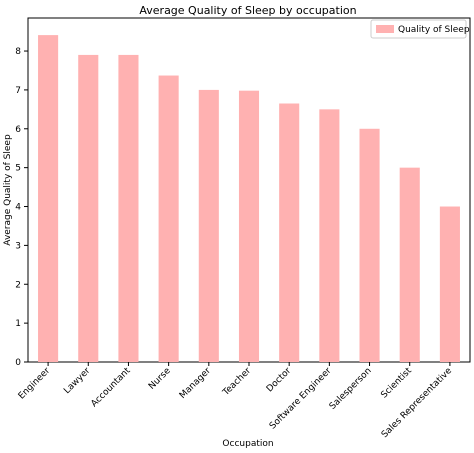  What do you see at coordinates (369, 245) in the screenshot?
I see `bar-salesperson` at bounding box center [369, 245].